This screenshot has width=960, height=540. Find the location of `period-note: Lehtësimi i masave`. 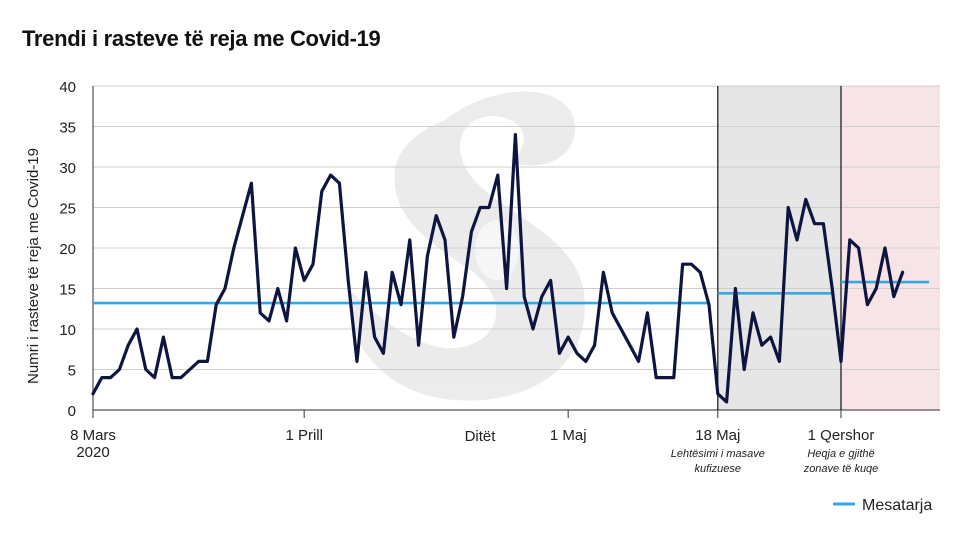

period-note: Lehtësimi i masave is located at coordinates (718, 454).